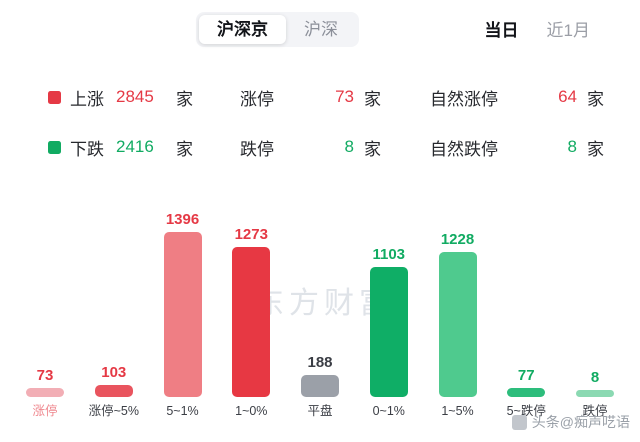 Image resolution: width=640 pixels, height=442 pixels. What do you see at coordinates (184, 149) in the screenshot?
I see `down-unit: 家` at bounding box center [184, 149].